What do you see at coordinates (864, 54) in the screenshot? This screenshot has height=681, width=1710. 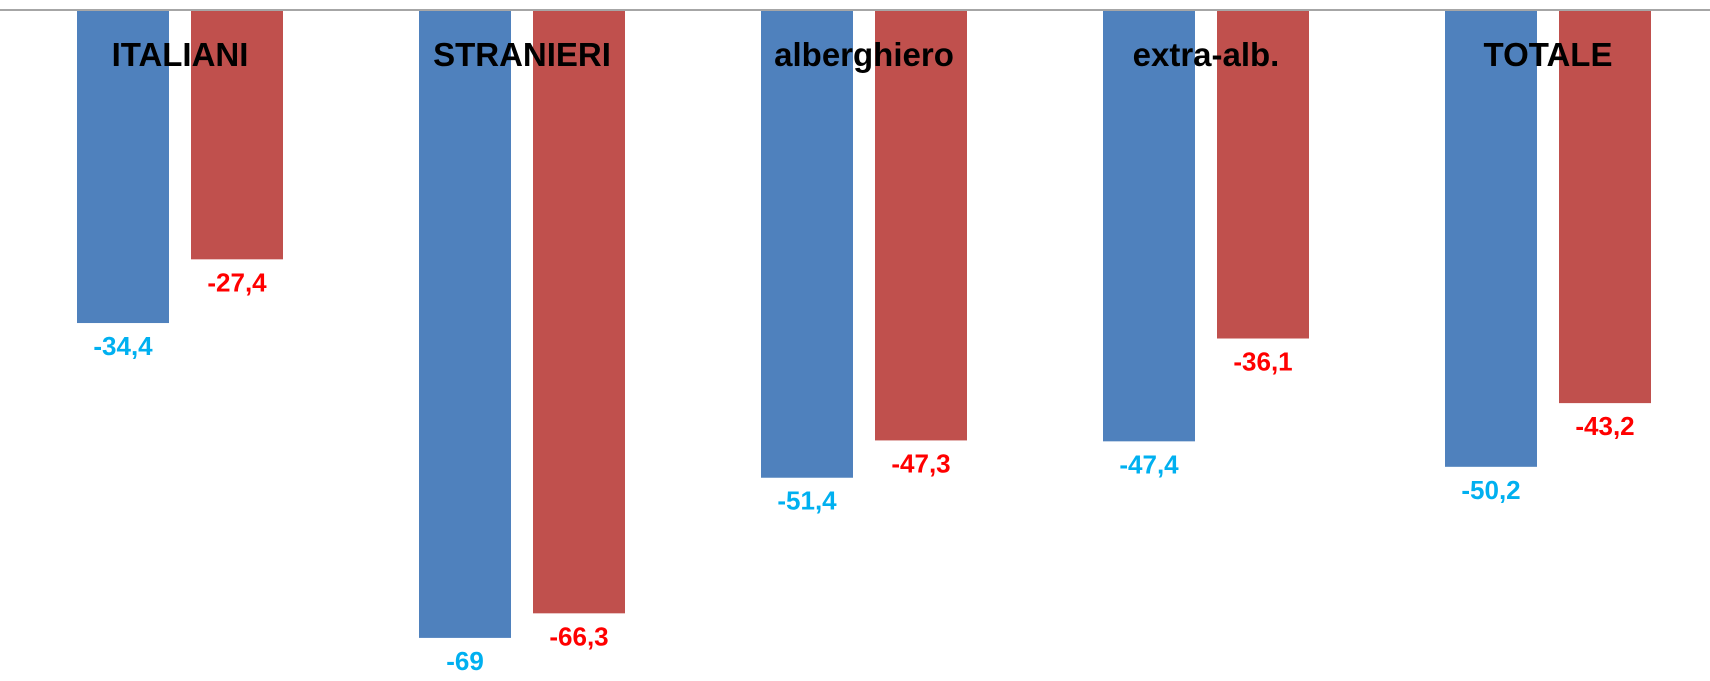 I see `category-label-3: alberghiero` at bounding box center [864, 54].